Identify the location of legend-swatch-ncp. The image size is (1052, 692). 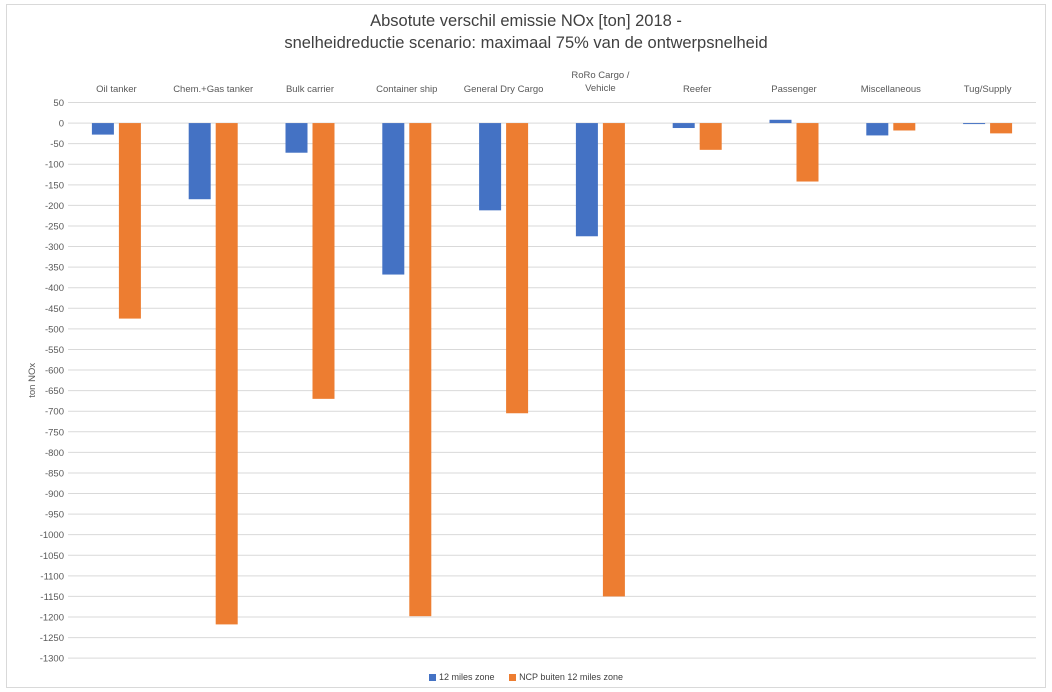
(513, 677).